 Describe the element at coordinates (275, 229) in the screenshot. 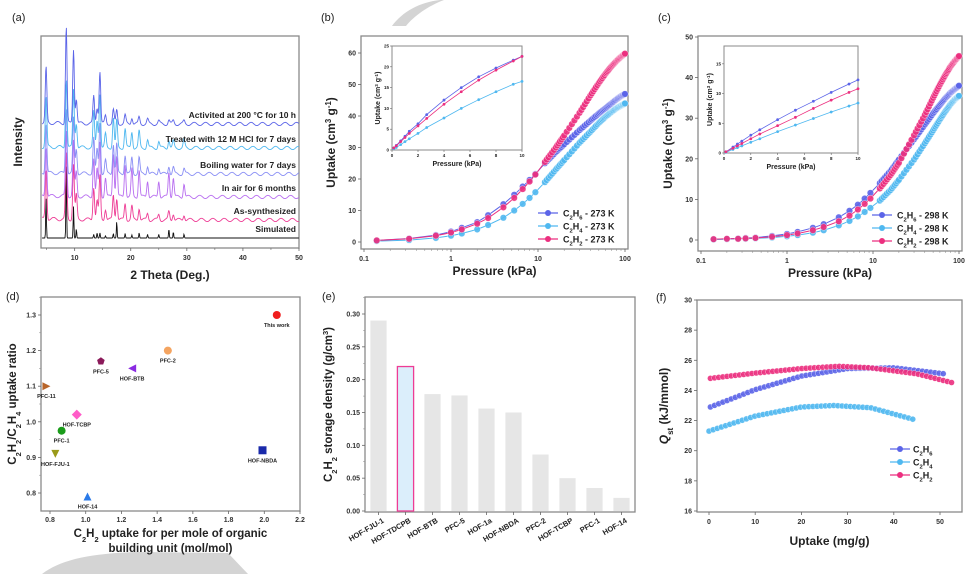

I see `trace-label: Simulated` at that location.